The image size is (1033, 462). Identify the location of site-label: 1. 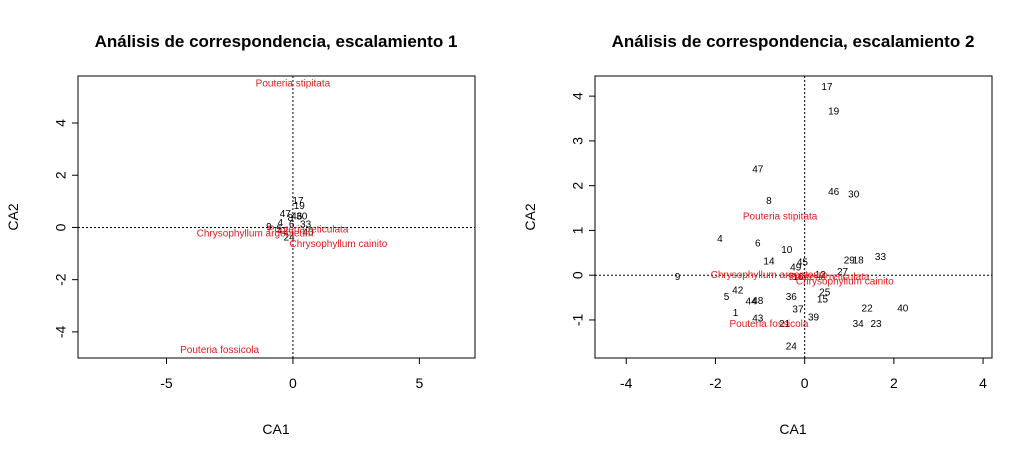
(736, 313).